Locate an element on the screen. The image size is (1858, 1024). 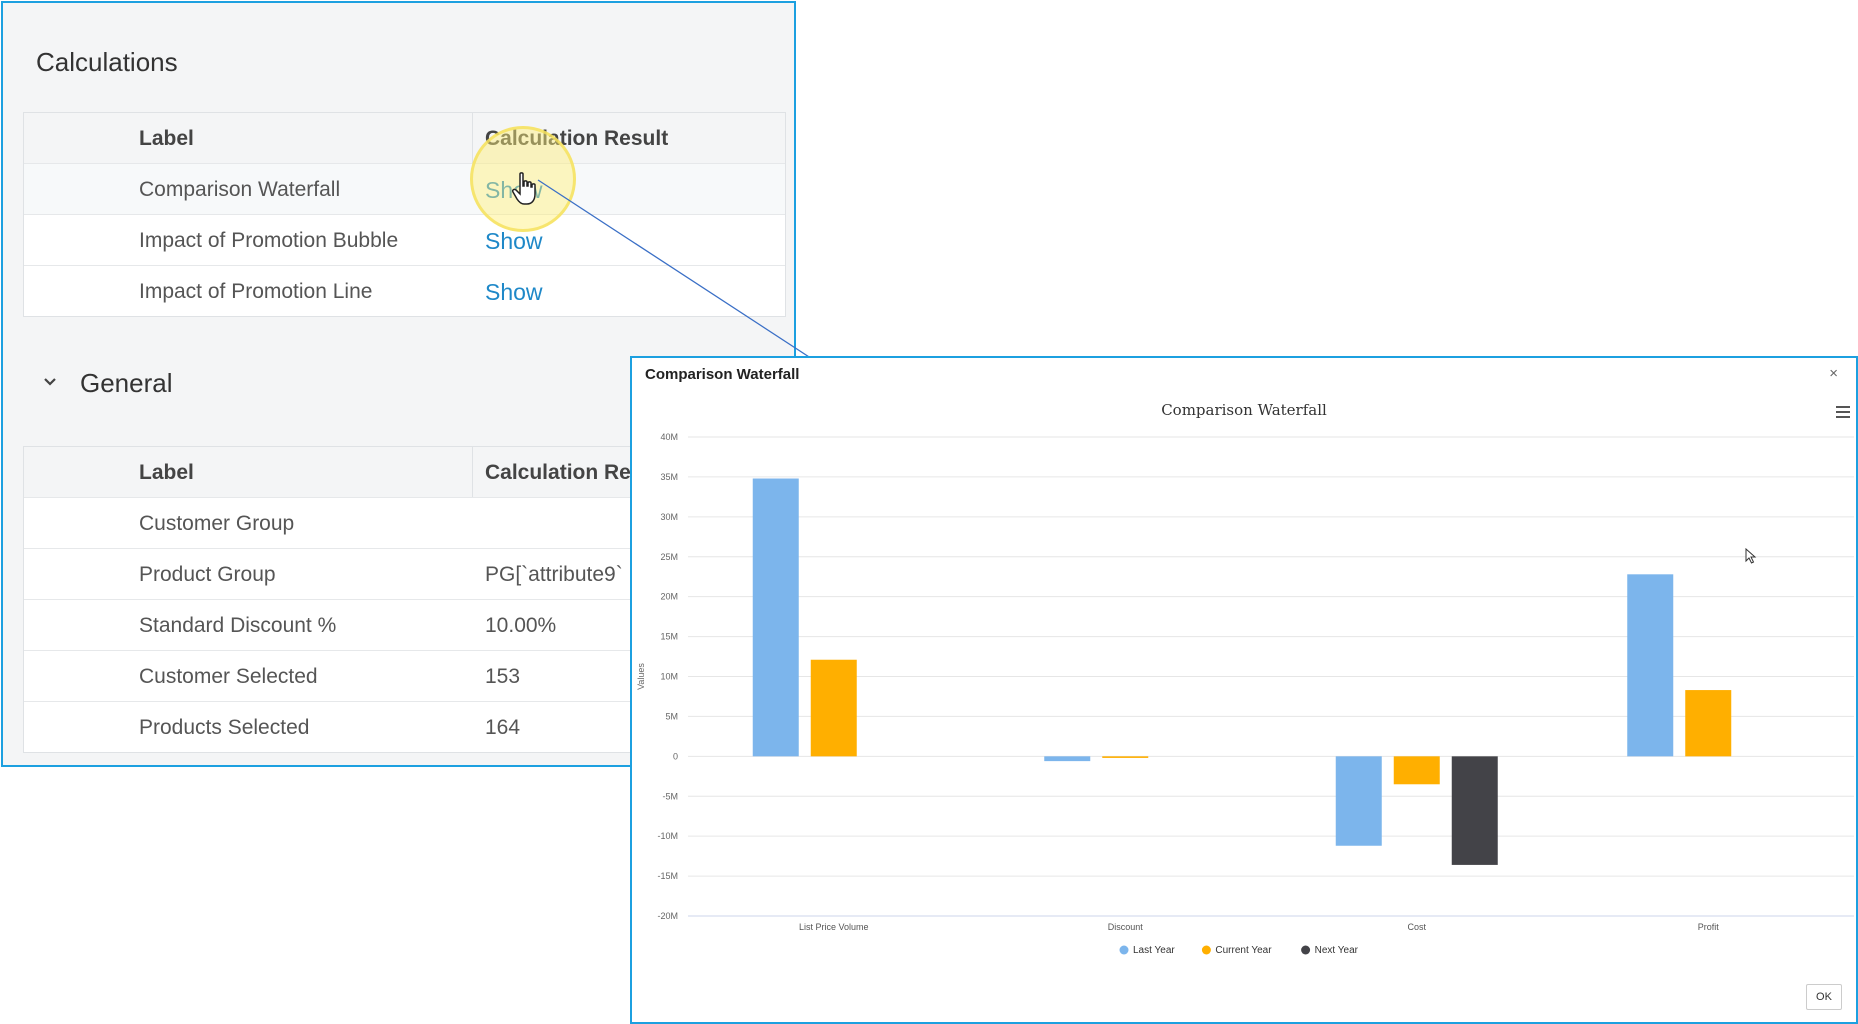
row-label: Impact of Promotion Bubble is located at coordinates (269, 240).